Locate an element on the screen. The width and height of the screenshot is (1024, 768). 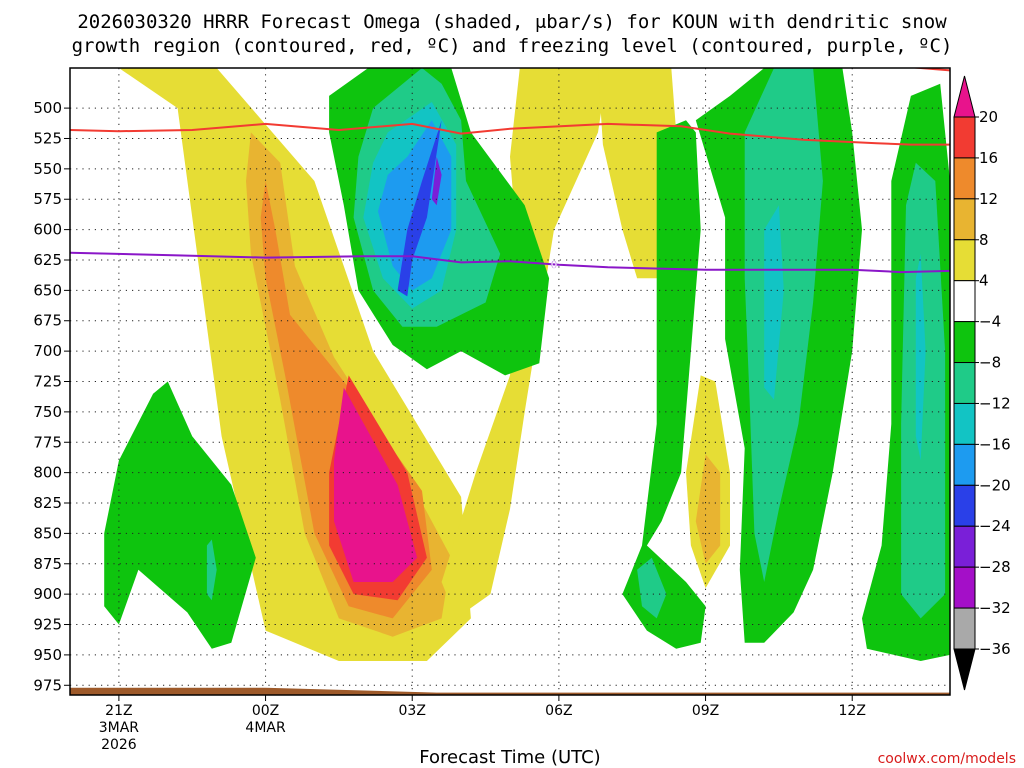
y-tick-label: 950 is located at coordinates (47, 655).